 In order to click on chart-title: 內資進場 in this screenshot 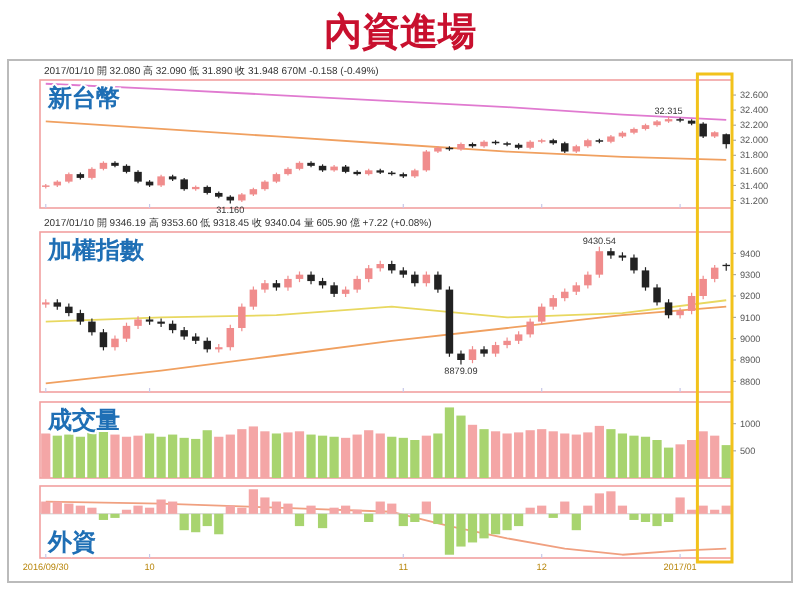, I will do `click(400, 32)`.